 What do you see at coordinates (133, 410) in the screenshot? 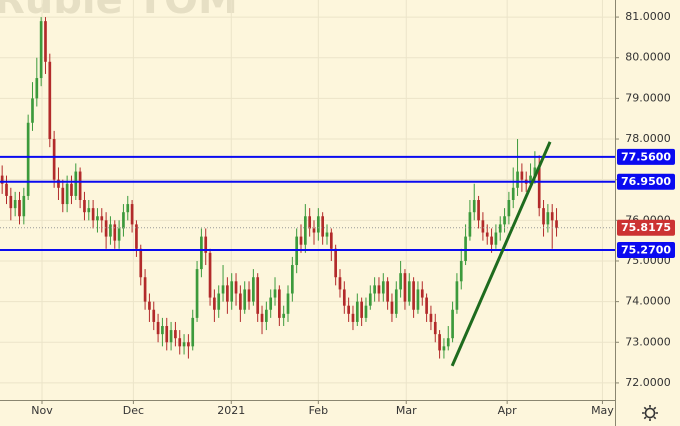
I see `x-tick-label: Dec` at bounding box center [133, 410].